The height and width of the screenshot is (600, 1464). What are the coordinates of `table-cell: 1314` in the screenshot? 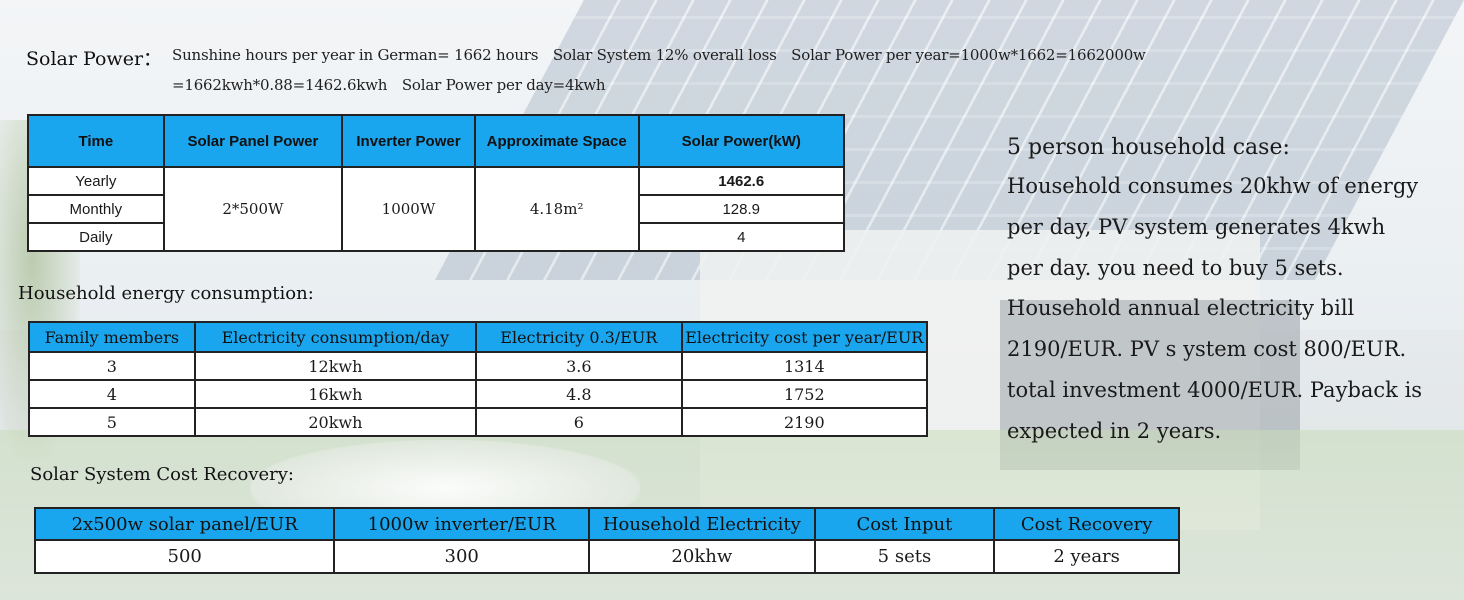 It's located at (804, 366).